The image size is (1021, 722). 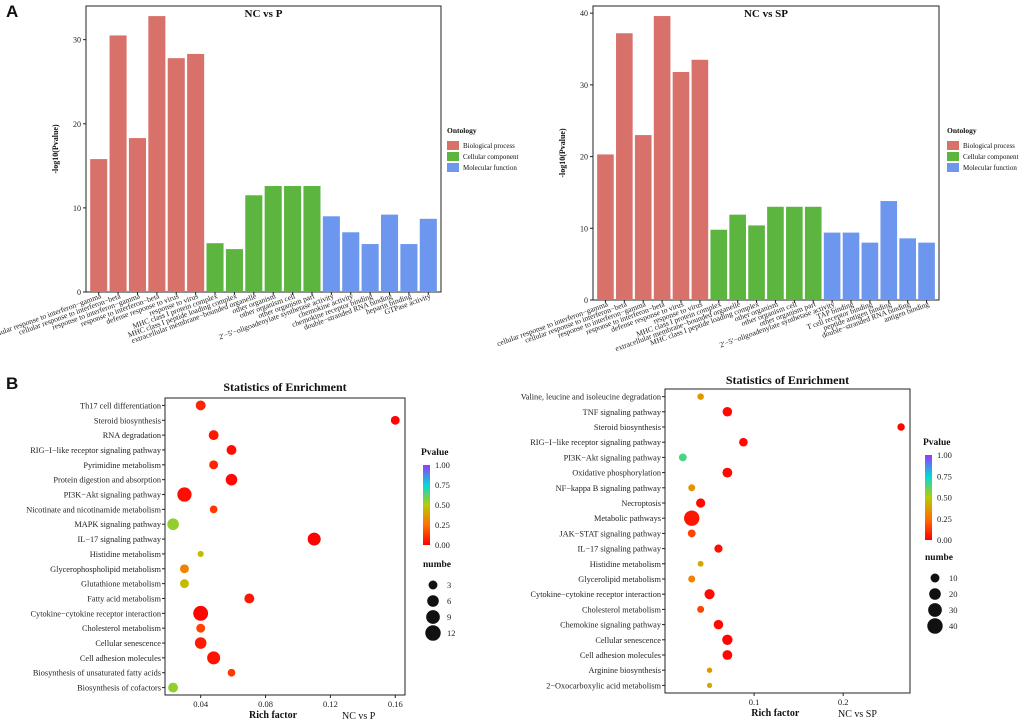 What do you see at coordinates (584, 85) in the screenshot?
I see `y-tick-label: 30` at bounding box center [584, 85].